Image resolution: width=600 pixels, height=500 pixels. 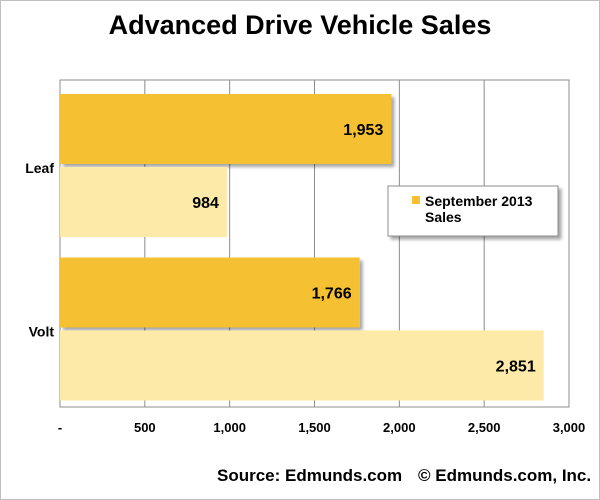 What do you see at coordinates (229, 427) in the screenshot?
I see `x-tick-label: 1,000` at bounding box center [229, 427].